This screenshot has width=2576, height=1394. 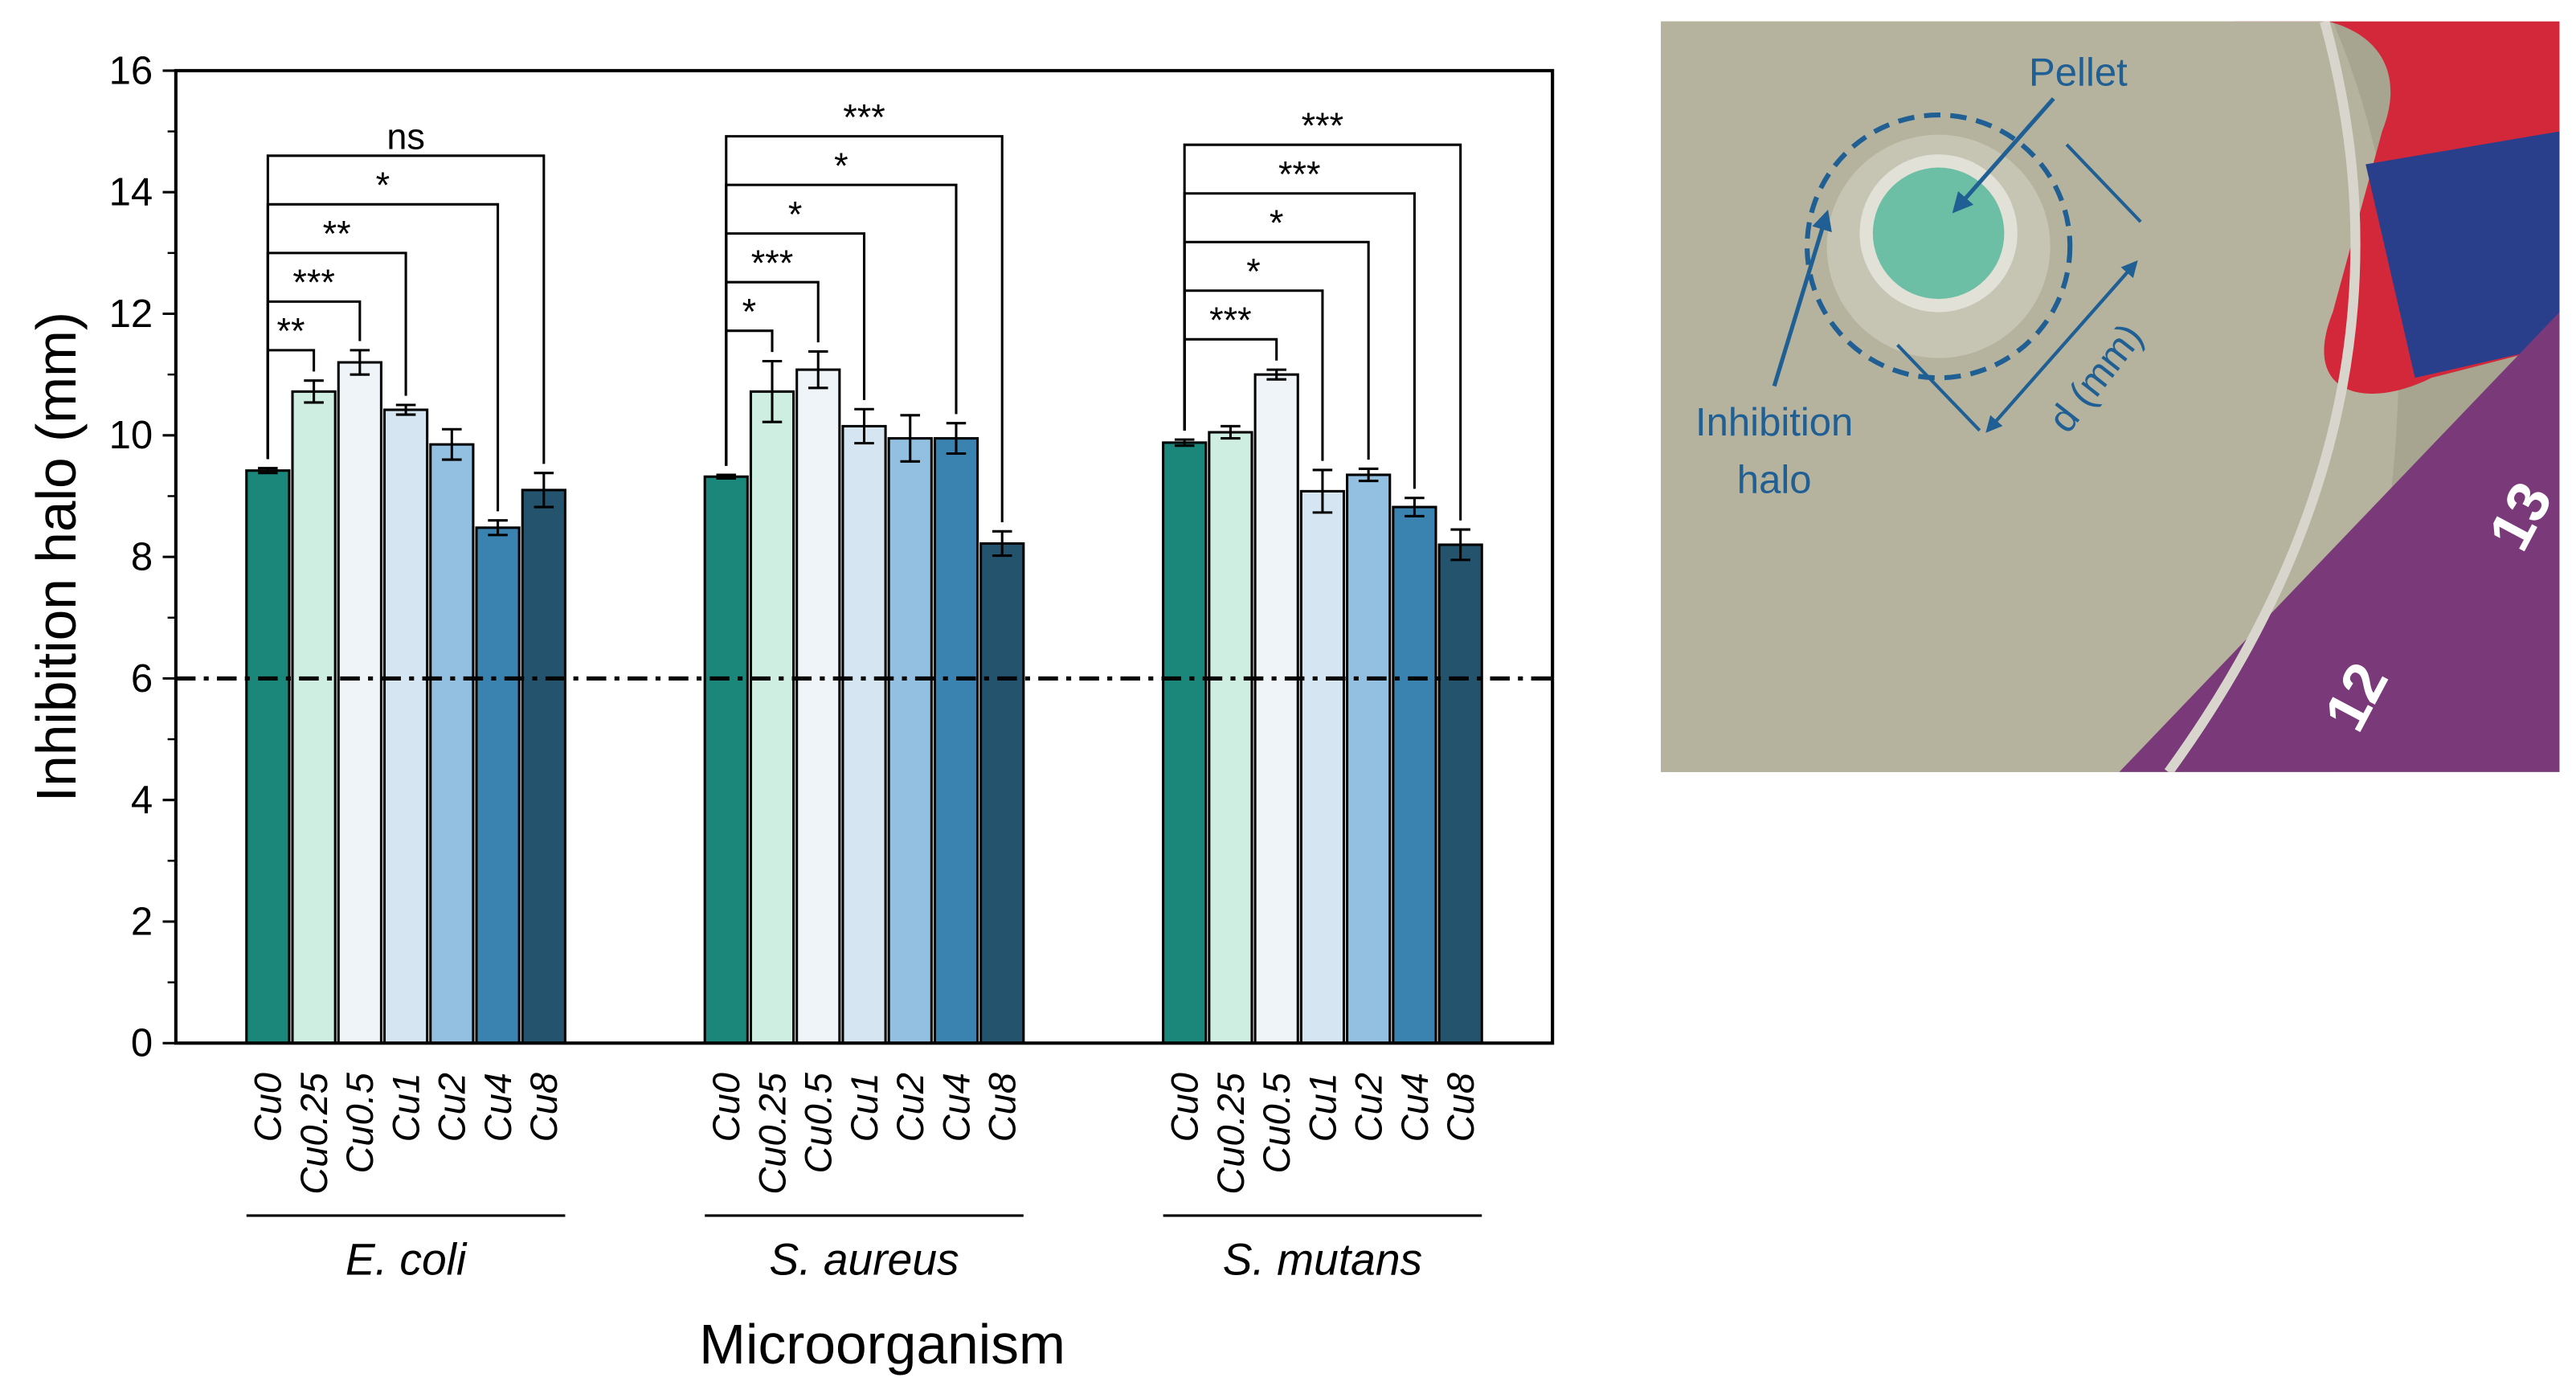 What do you see at coordinates (131, 193) in the screenshot?
I see `y-tick-label: 14` at bounding box center [131, 193].